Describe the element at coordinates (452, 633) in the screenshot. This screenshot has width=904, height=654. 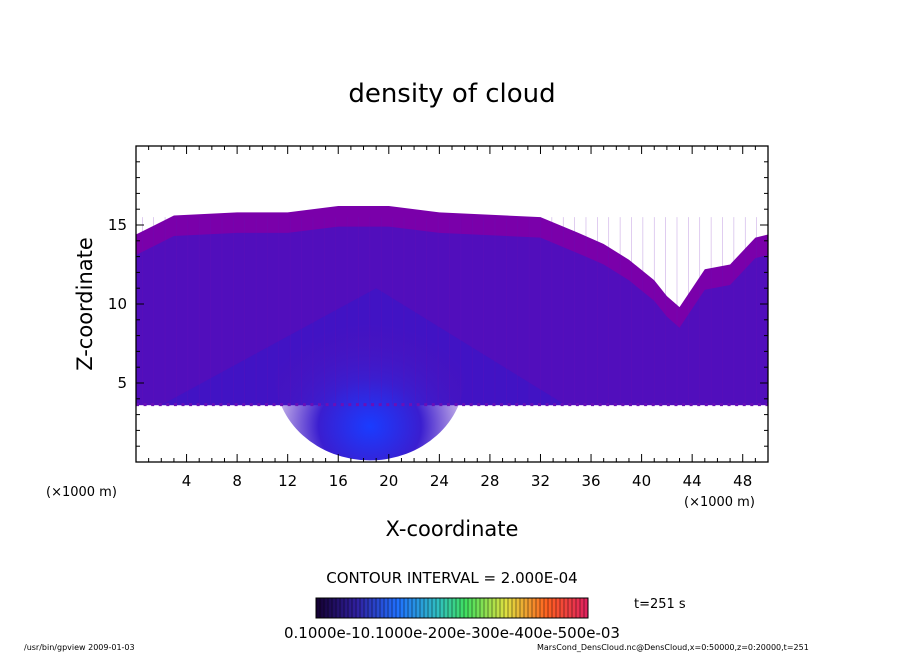
I see `colorbar-tick-labels: 0.1000e-10.1000e-200e-300e-400e-500e-03` at that location.